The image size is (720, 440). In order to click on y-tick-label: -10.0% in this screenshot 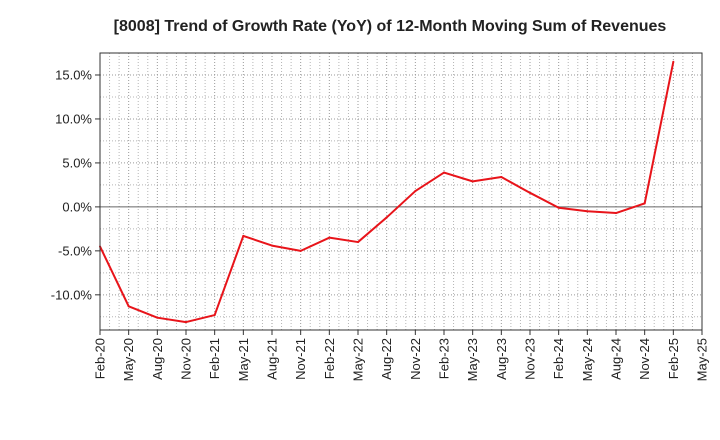, I will do `click(72, 294)`.